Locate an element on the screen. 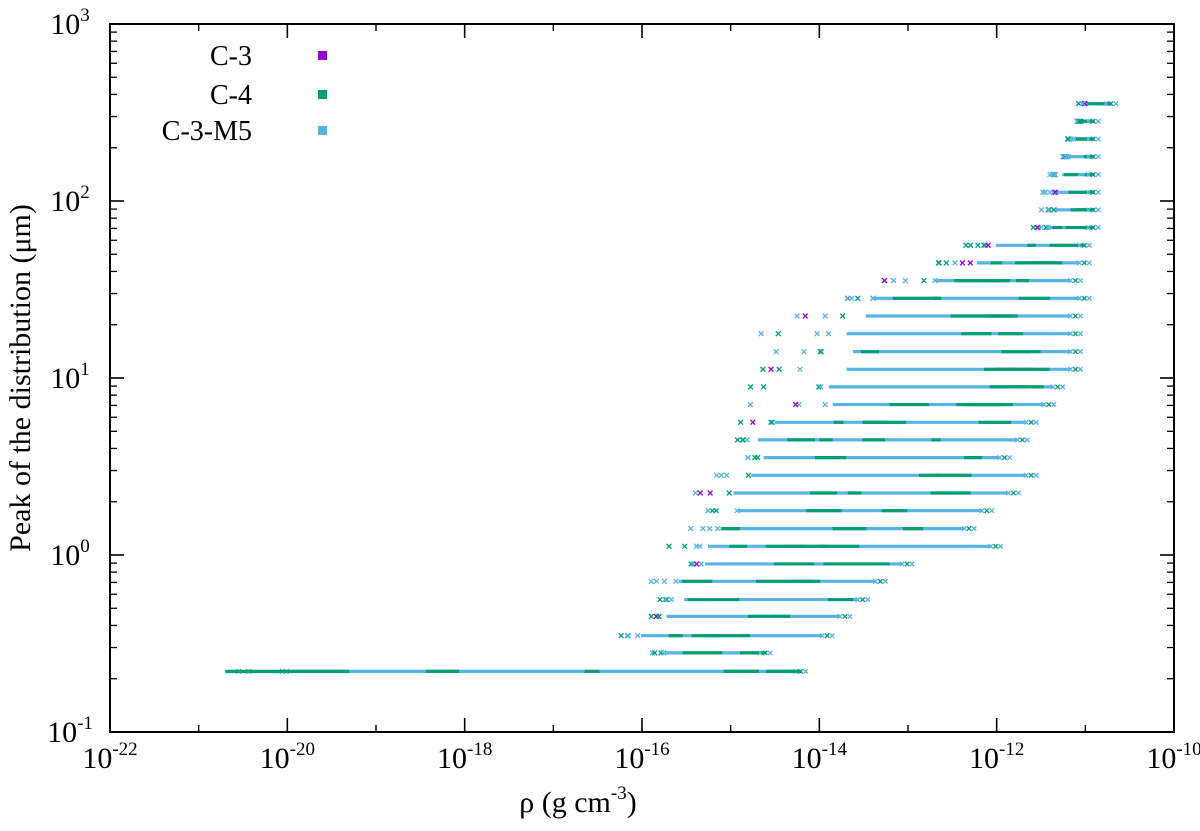  legend-label: C-4 is located at coordinates (231, 95).